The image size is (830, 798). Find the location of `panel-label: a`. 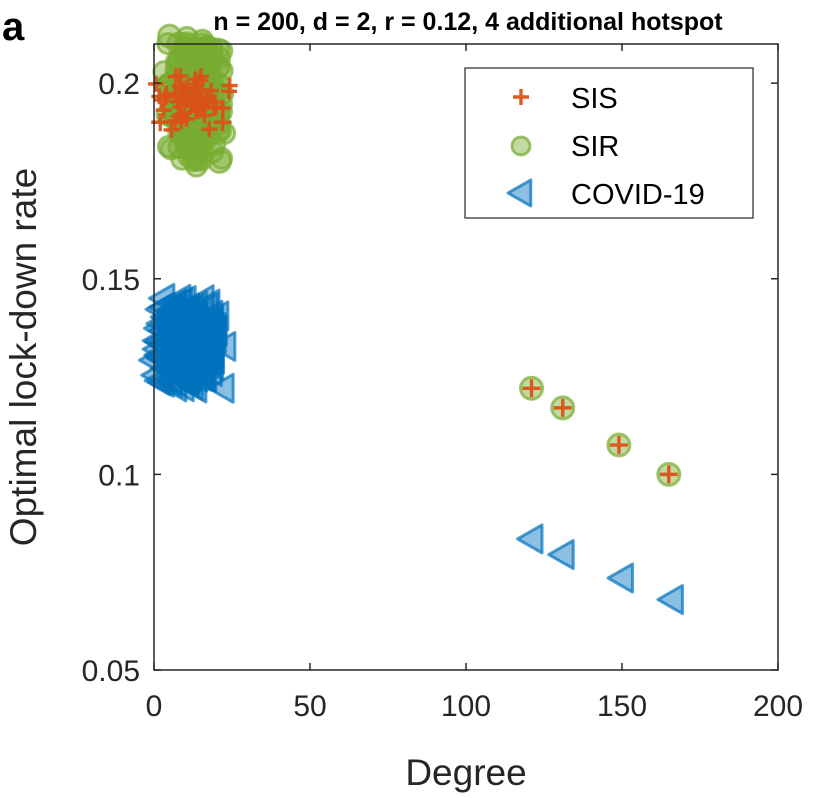

panel-label: a is located at coordinates (13, 27).